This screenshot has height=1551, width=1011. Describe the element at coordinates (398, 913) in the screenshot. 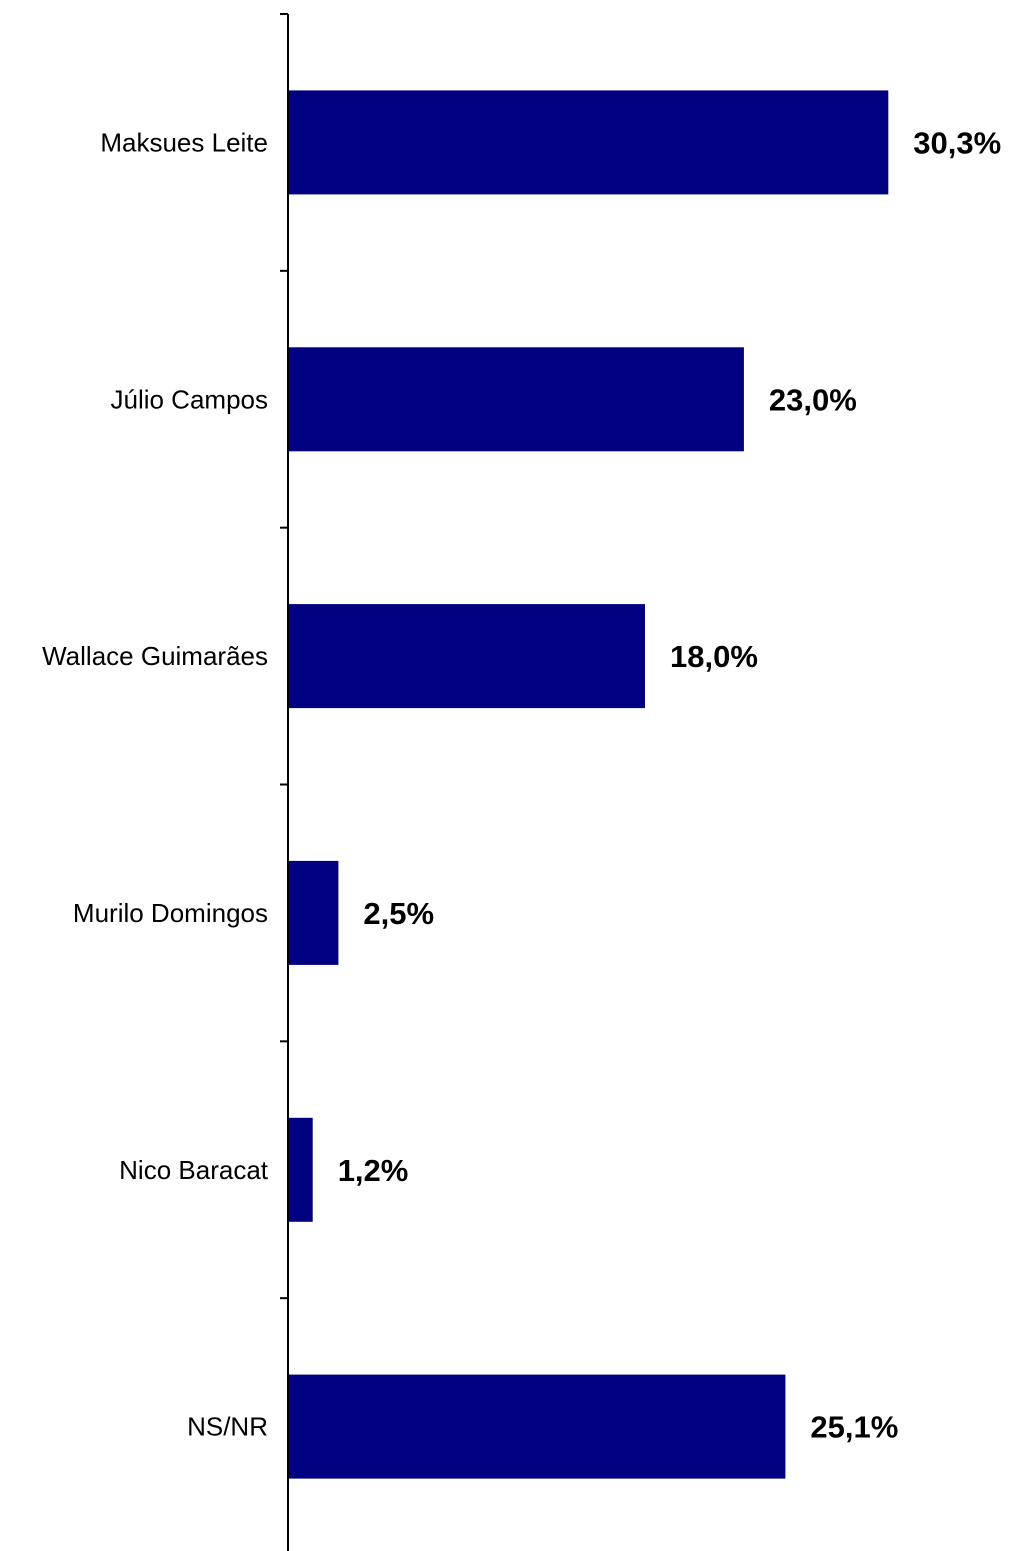

I see `data-label-4: 2,5%` at that location.